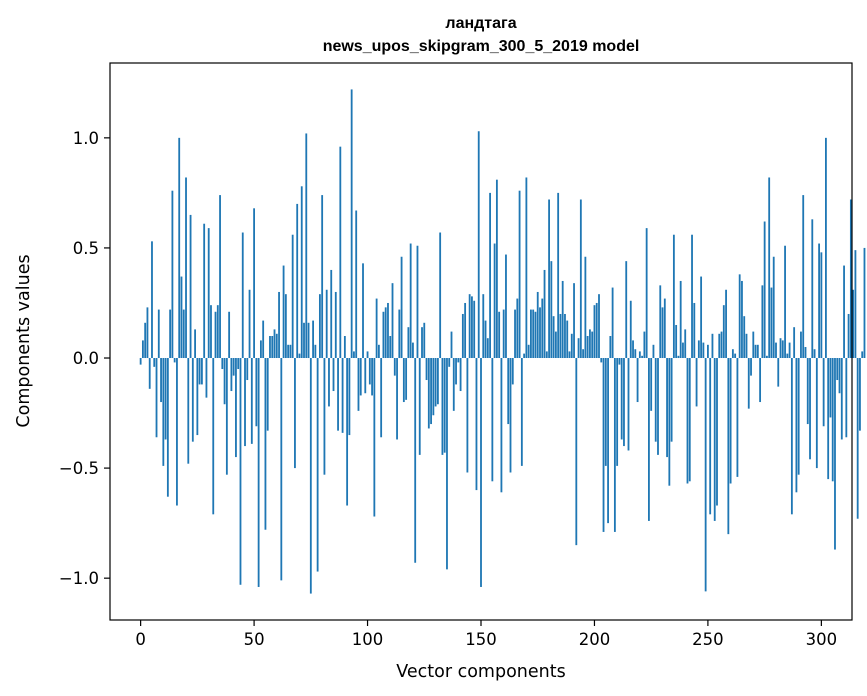  I want to click on y-axis: −1.0 −0.5 0.0 0.5 1.0, so click(84, 358).